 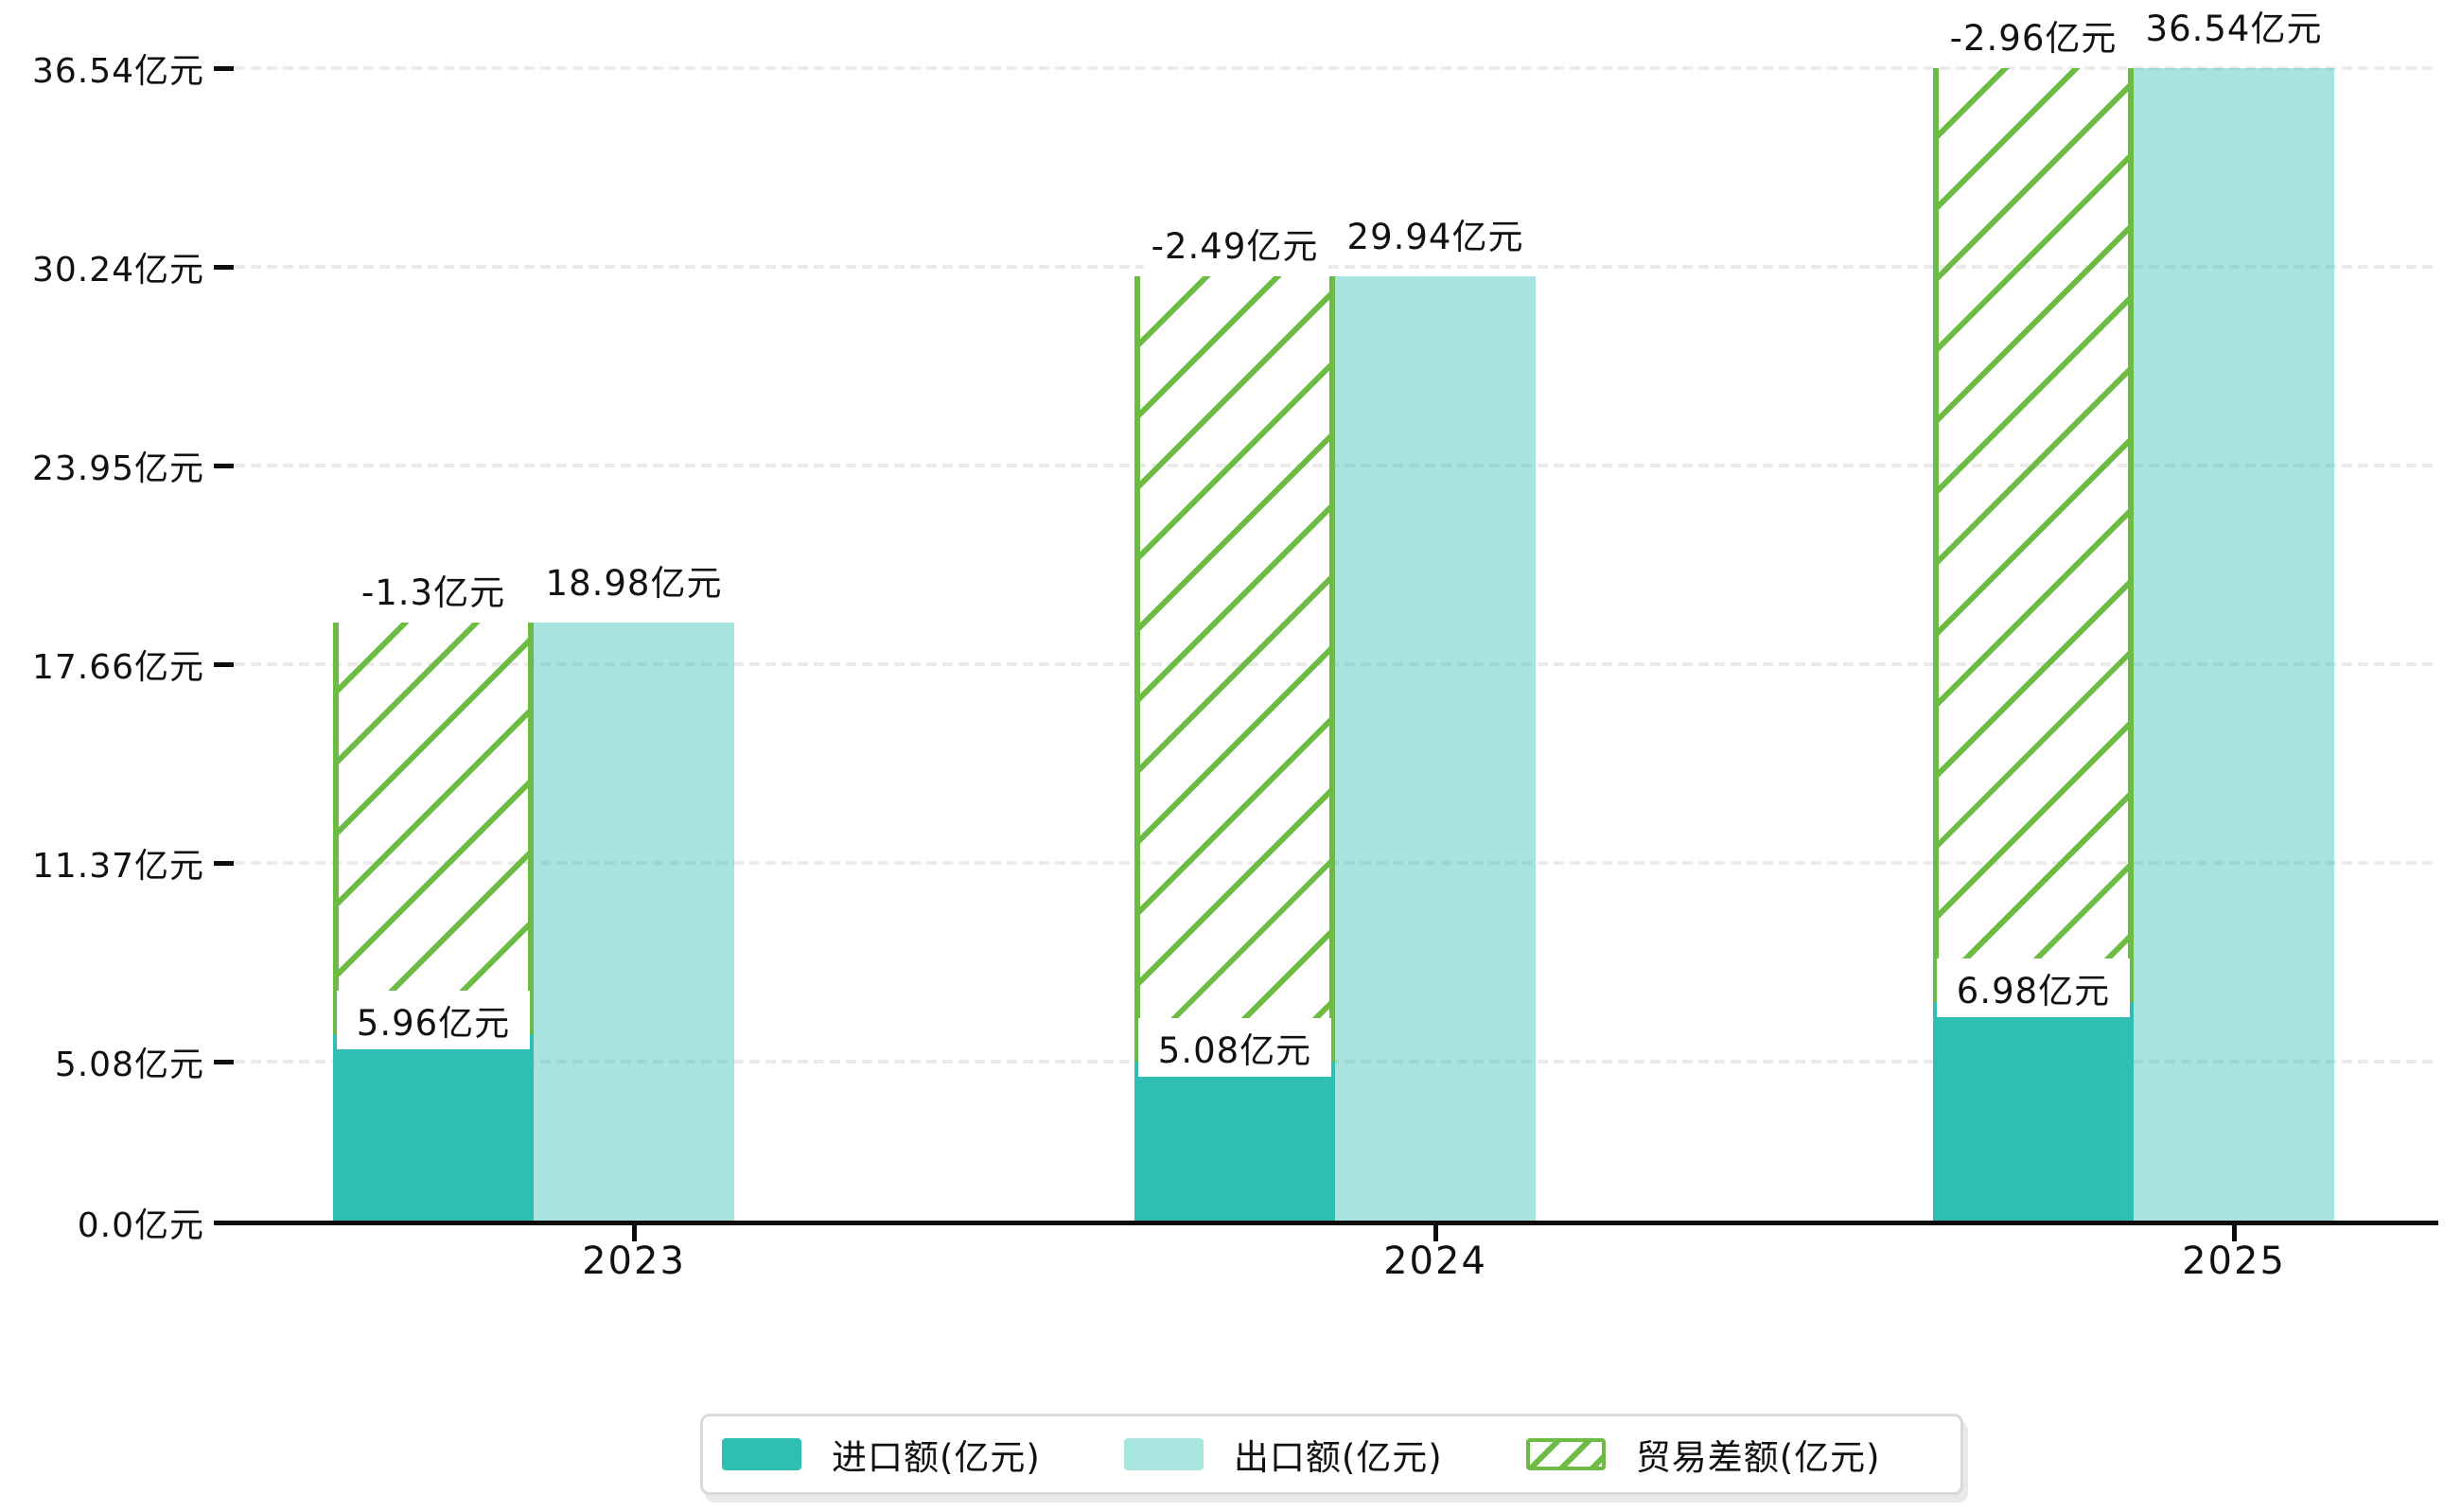 I want to click on gridline-36.54亿元, so click(x=1336, y=67).